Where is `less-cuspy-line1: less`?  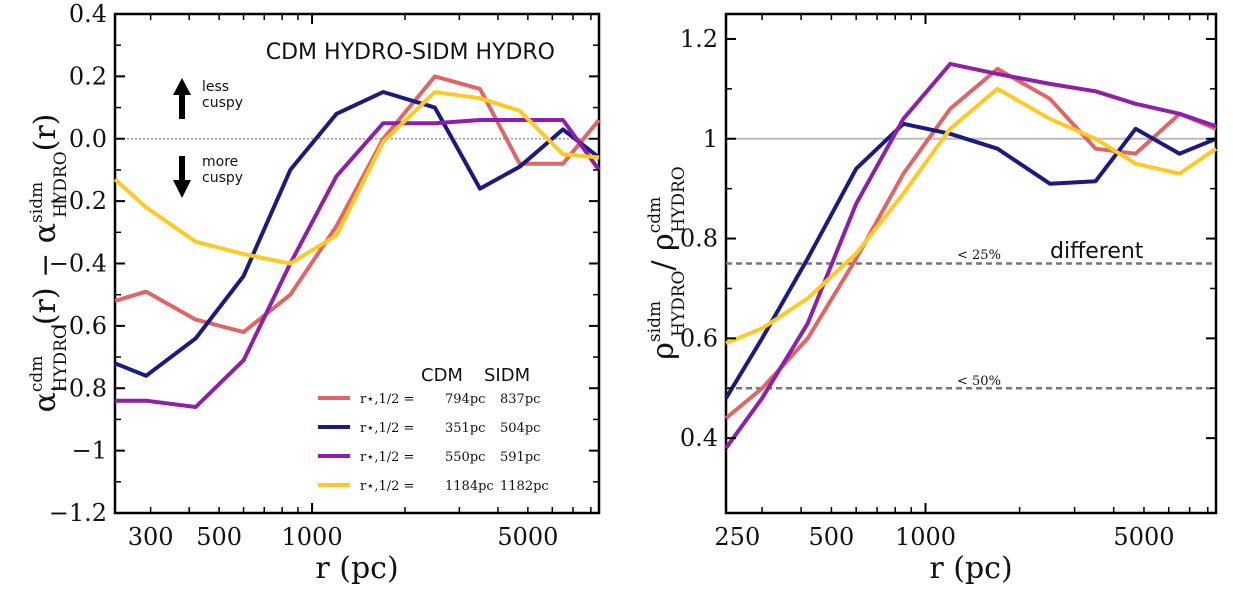 less-cuspy-line1: less is located at coordinates (215, 87).